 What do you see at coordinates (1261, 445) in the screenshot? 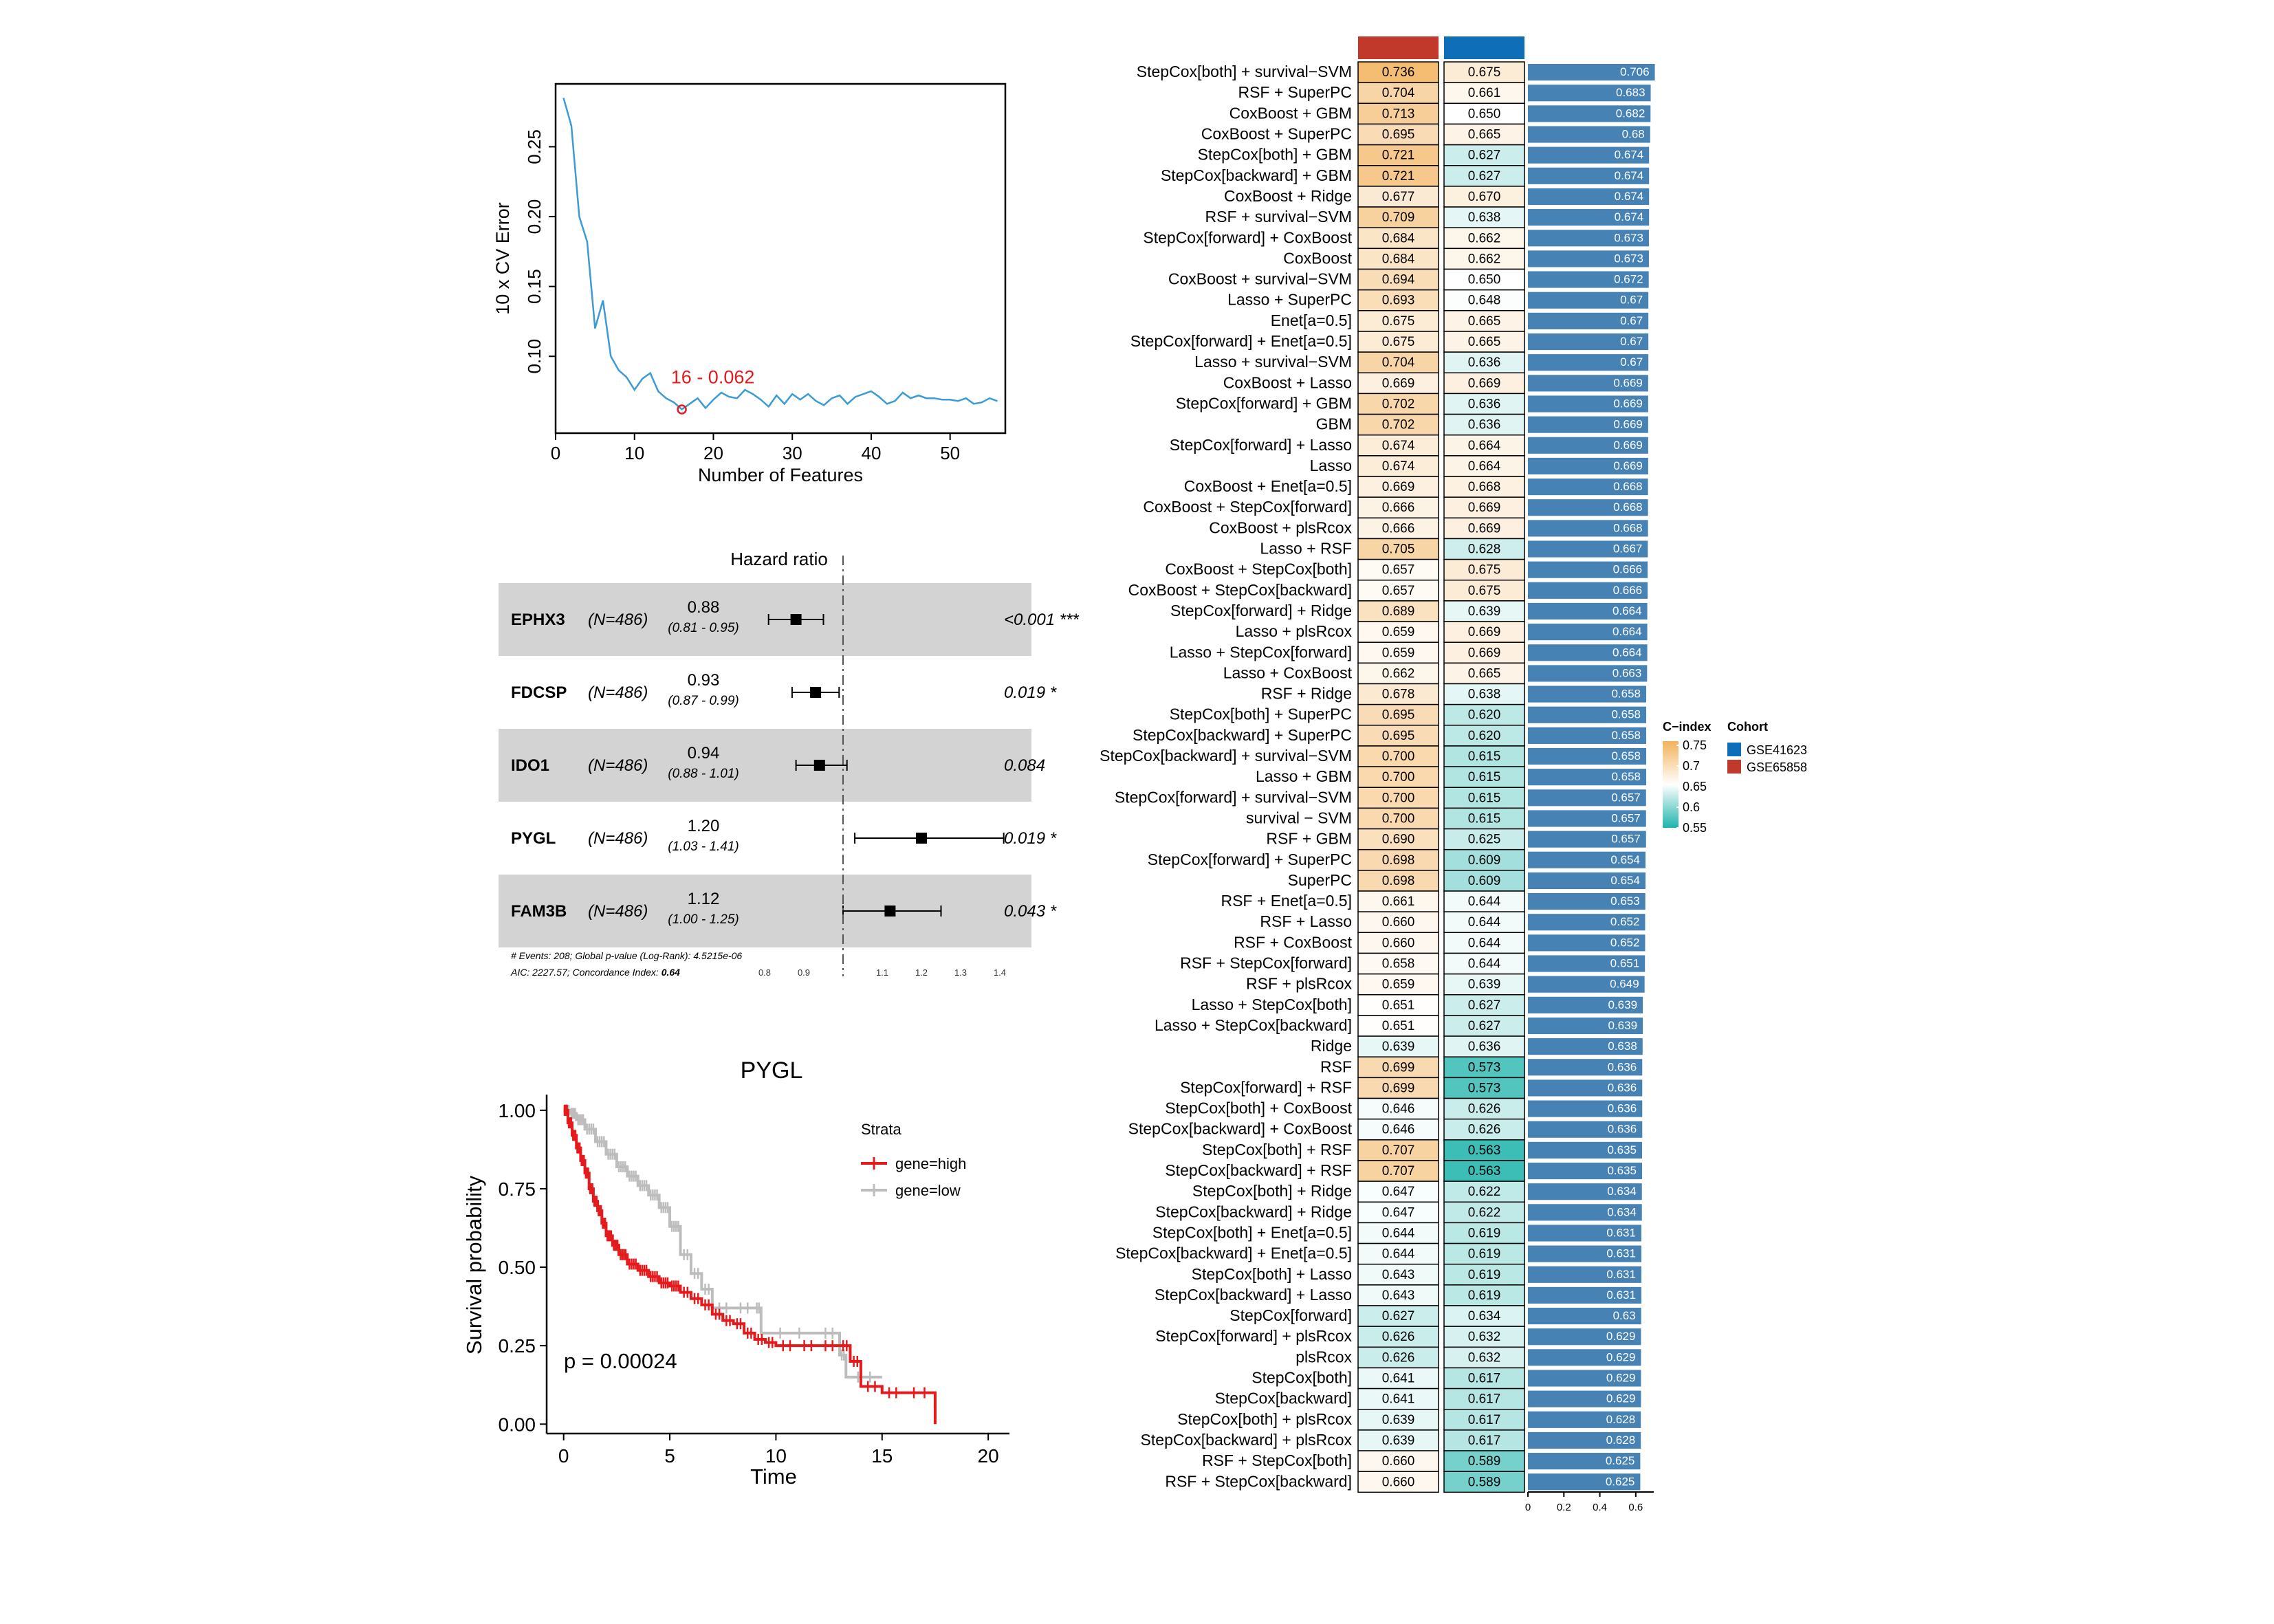
I see `model-name: StepCox[forward] + Lasso` at bounding box center [1261, 445].